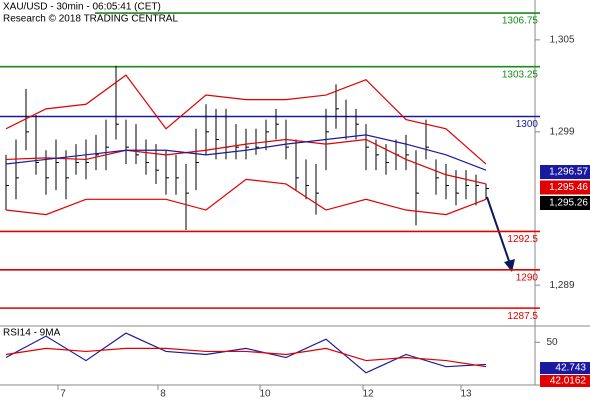  I want to click on chart-subtitle: Research © 2018 TRADING CENTRAL, so click(90, 19).